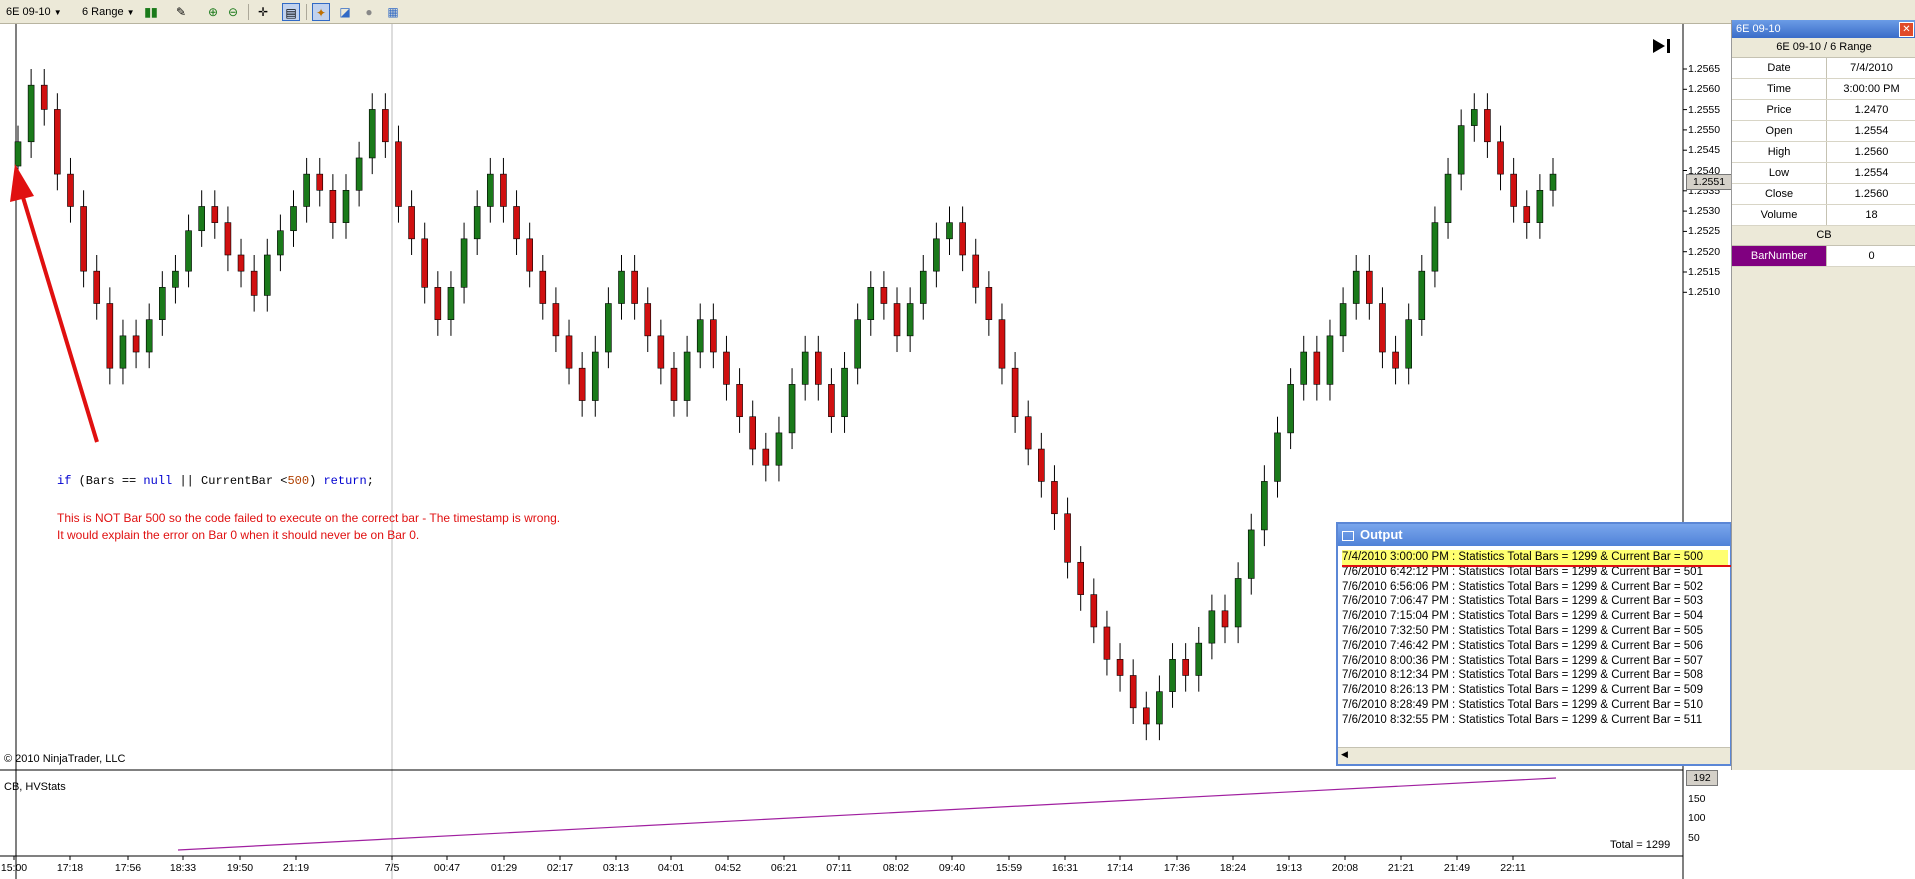 The width and height of the screenshot is (1915, 879). What do you see at coordinates (1823, 256) in the screenshot?
I see `data-box-row-barnumber: BarNumber 0` at bounding box center [1823, 256].